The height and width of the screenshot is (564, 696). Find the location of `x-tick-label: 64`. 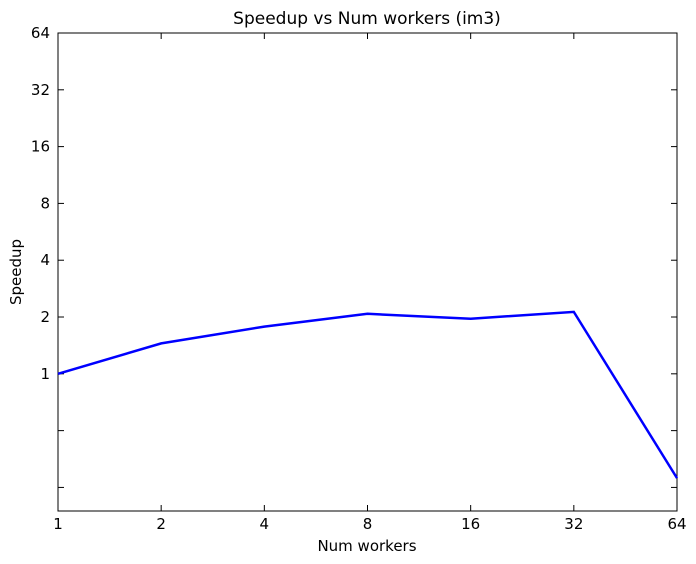

x-tick-label: 64 is located at coordinates (676, 524).